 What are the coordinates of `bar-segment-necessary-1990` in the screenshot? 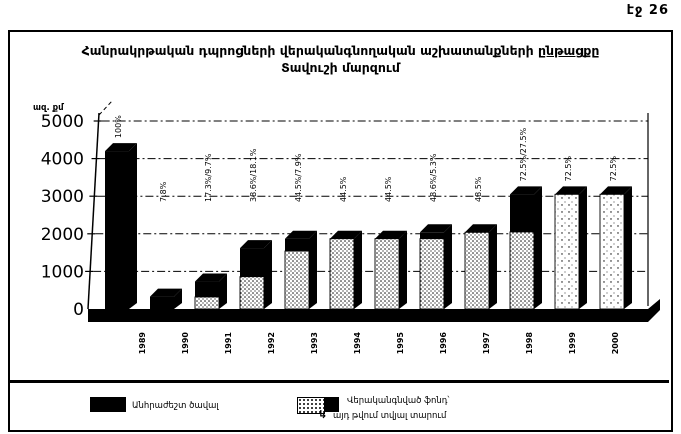 It's located at (162, 302).